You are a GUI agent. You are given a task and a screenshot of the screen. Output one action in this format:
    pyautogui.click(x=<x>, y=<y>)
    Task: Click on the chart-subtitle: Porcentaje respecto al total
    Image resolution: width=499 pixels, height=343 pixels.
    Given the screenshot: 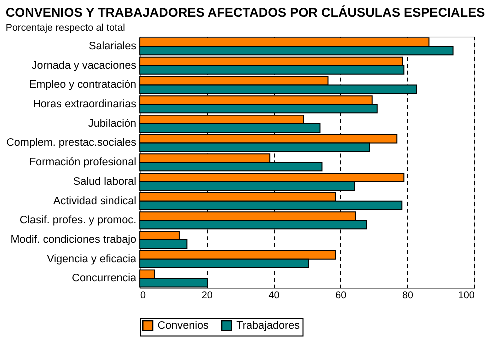 What is the action you would take?
    pyautogui.click(x=66, y=28)
    